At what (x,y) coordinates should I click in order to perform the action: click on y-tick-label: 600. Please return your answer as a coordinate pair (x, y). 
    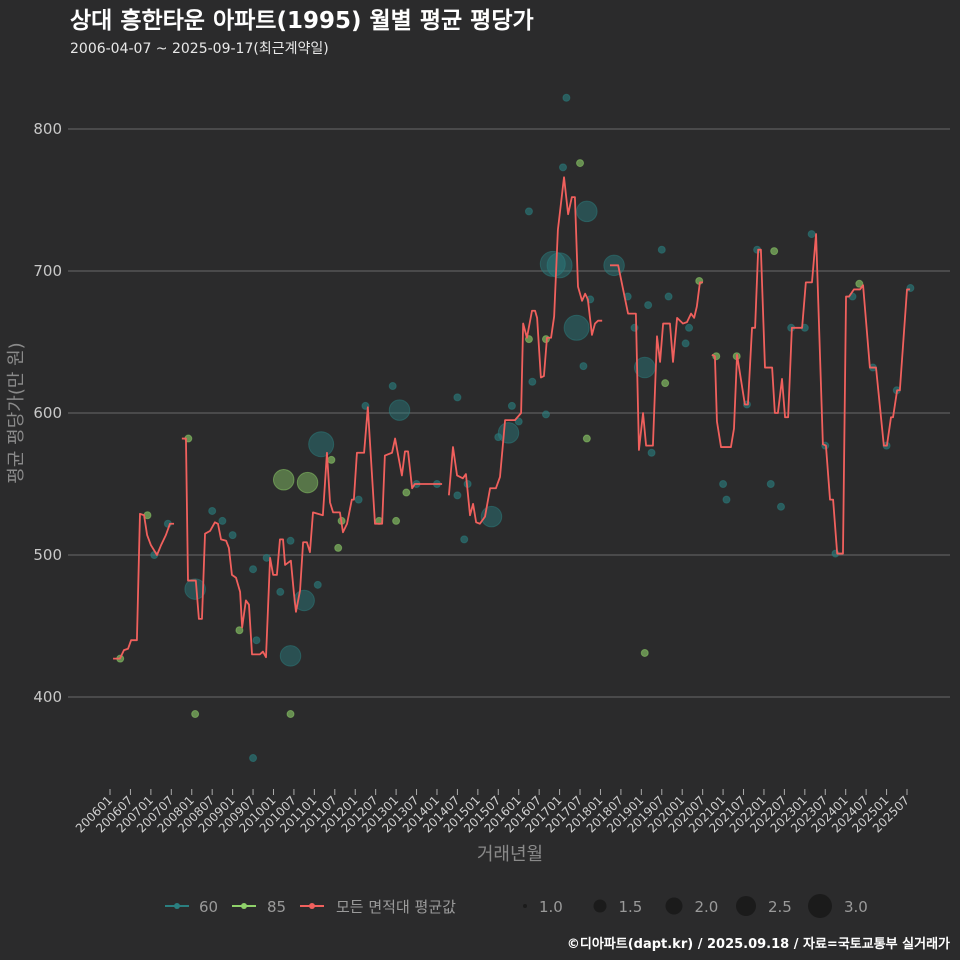
    Looking at the image, I should click on (47, 413).